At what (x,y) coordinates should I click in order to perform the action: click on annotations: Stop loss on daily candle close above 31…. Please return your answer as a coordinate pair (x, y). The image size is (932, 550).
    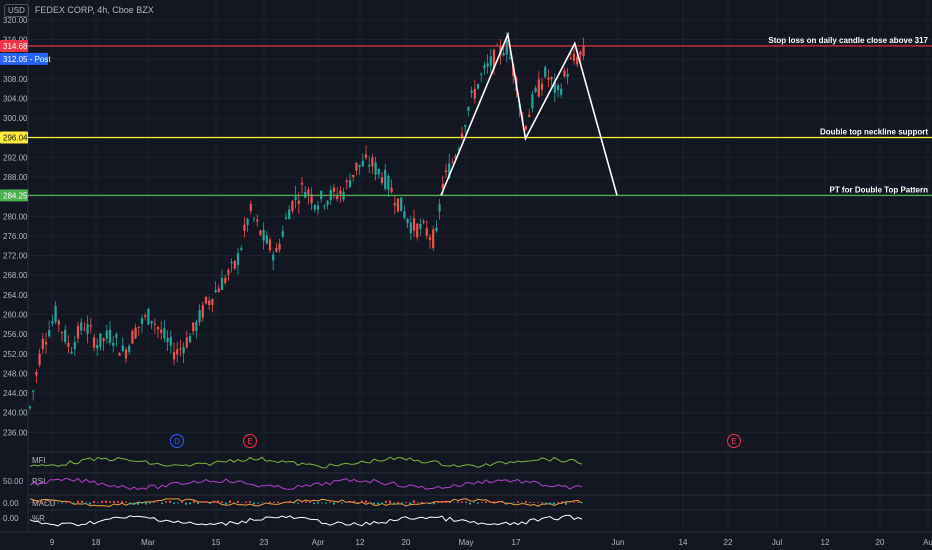
    Looking at the image, I should click on (848, 115).